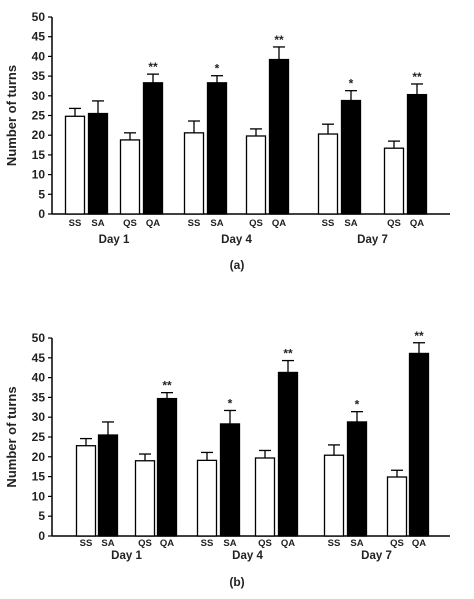  Describe the element at coordinates (236, 582) in the screenshot. I see `panel-label: (b)` at that location.